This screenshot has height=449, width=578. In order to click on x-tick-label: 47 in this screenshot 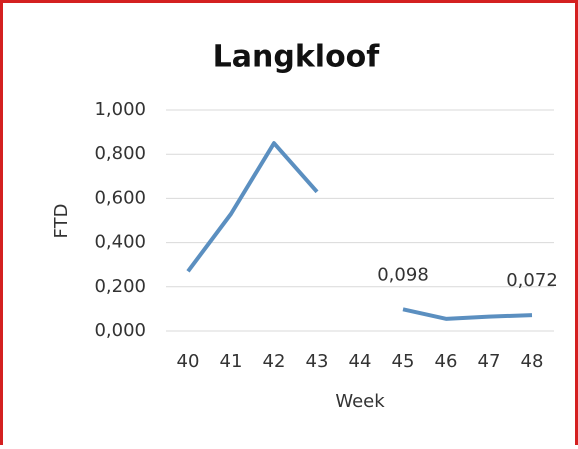, I will do `click(489, 361)`.